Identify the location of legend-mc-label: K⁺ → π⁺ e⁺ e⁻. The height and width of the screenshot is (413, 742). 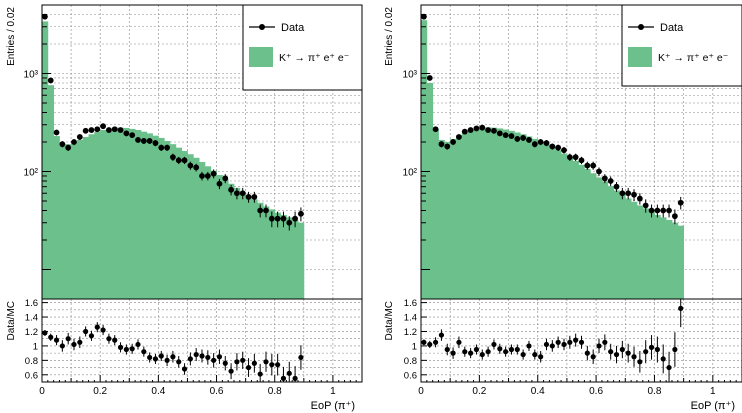
(693, 58).